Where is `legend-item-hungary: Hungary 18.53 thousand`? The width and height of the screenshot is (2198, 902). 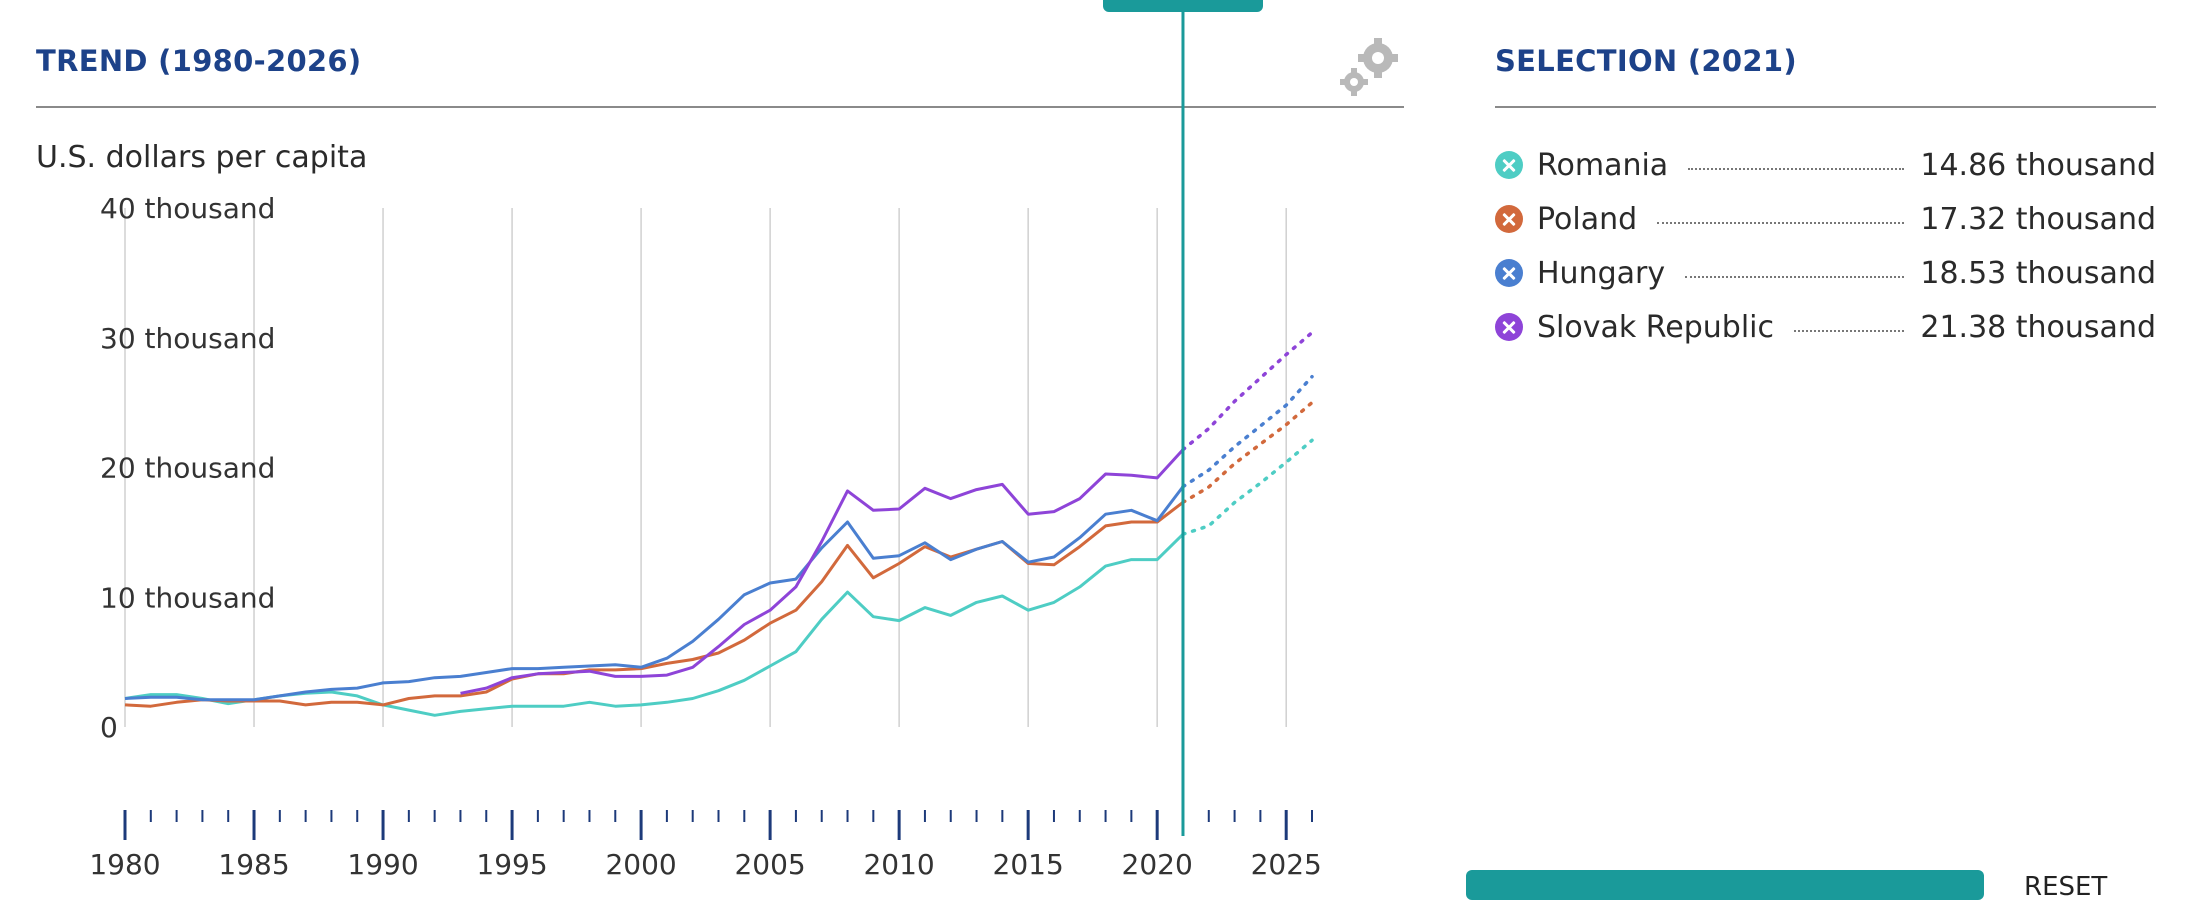 legend-item-hungary: Hungary 18.53 thousand is located at coordinates (1825, 273).